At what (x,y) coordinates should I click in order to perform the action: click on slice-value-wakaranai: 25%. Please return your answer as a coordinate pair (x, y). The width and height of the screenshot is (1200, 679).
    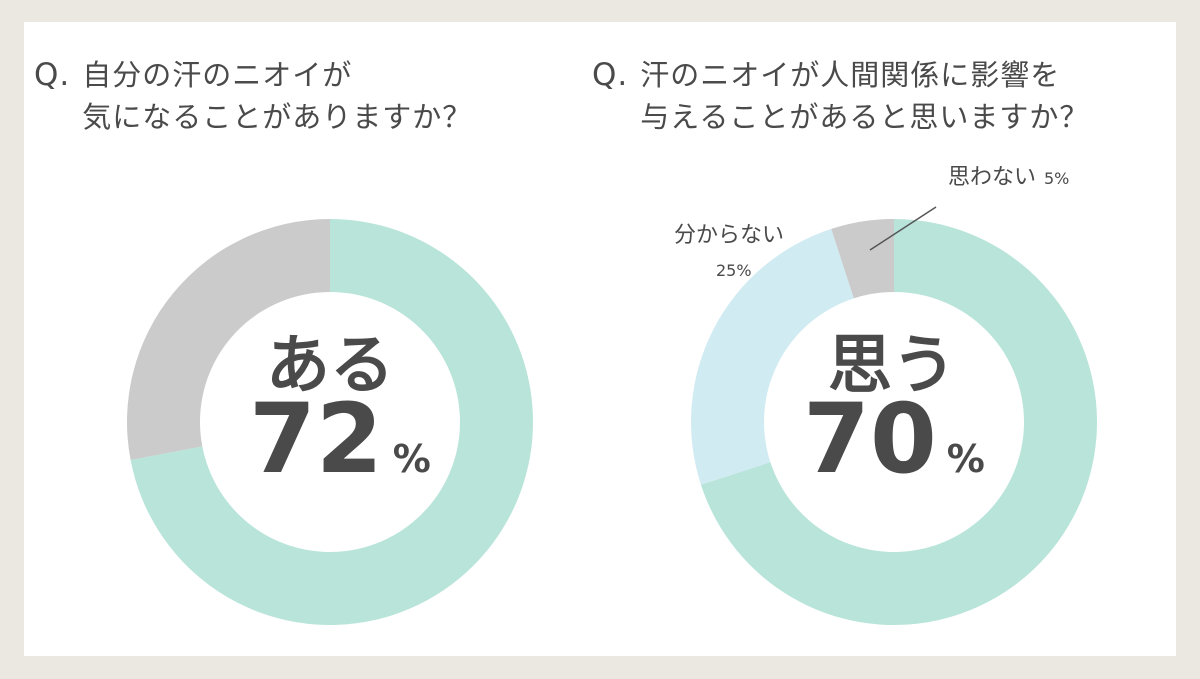
    Looking at the image, I should click on (734, 270).